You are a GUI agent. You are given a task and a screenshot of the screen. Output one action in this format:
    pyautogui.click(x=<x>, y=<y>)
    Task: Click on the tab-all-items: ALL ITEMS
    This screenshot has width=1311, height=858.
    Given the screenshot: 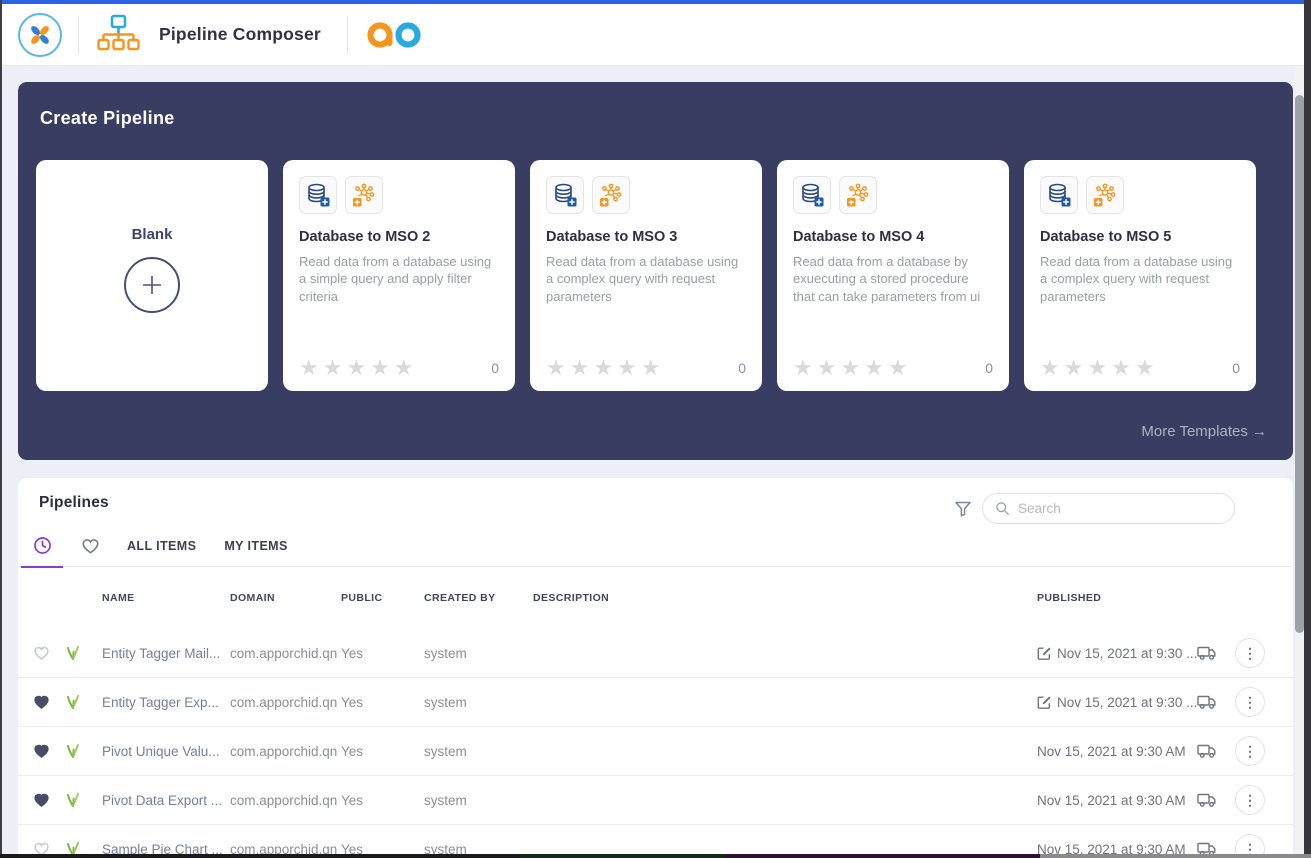 What is the action you would take?
    pyautogui.click(x=162, y=545)
    